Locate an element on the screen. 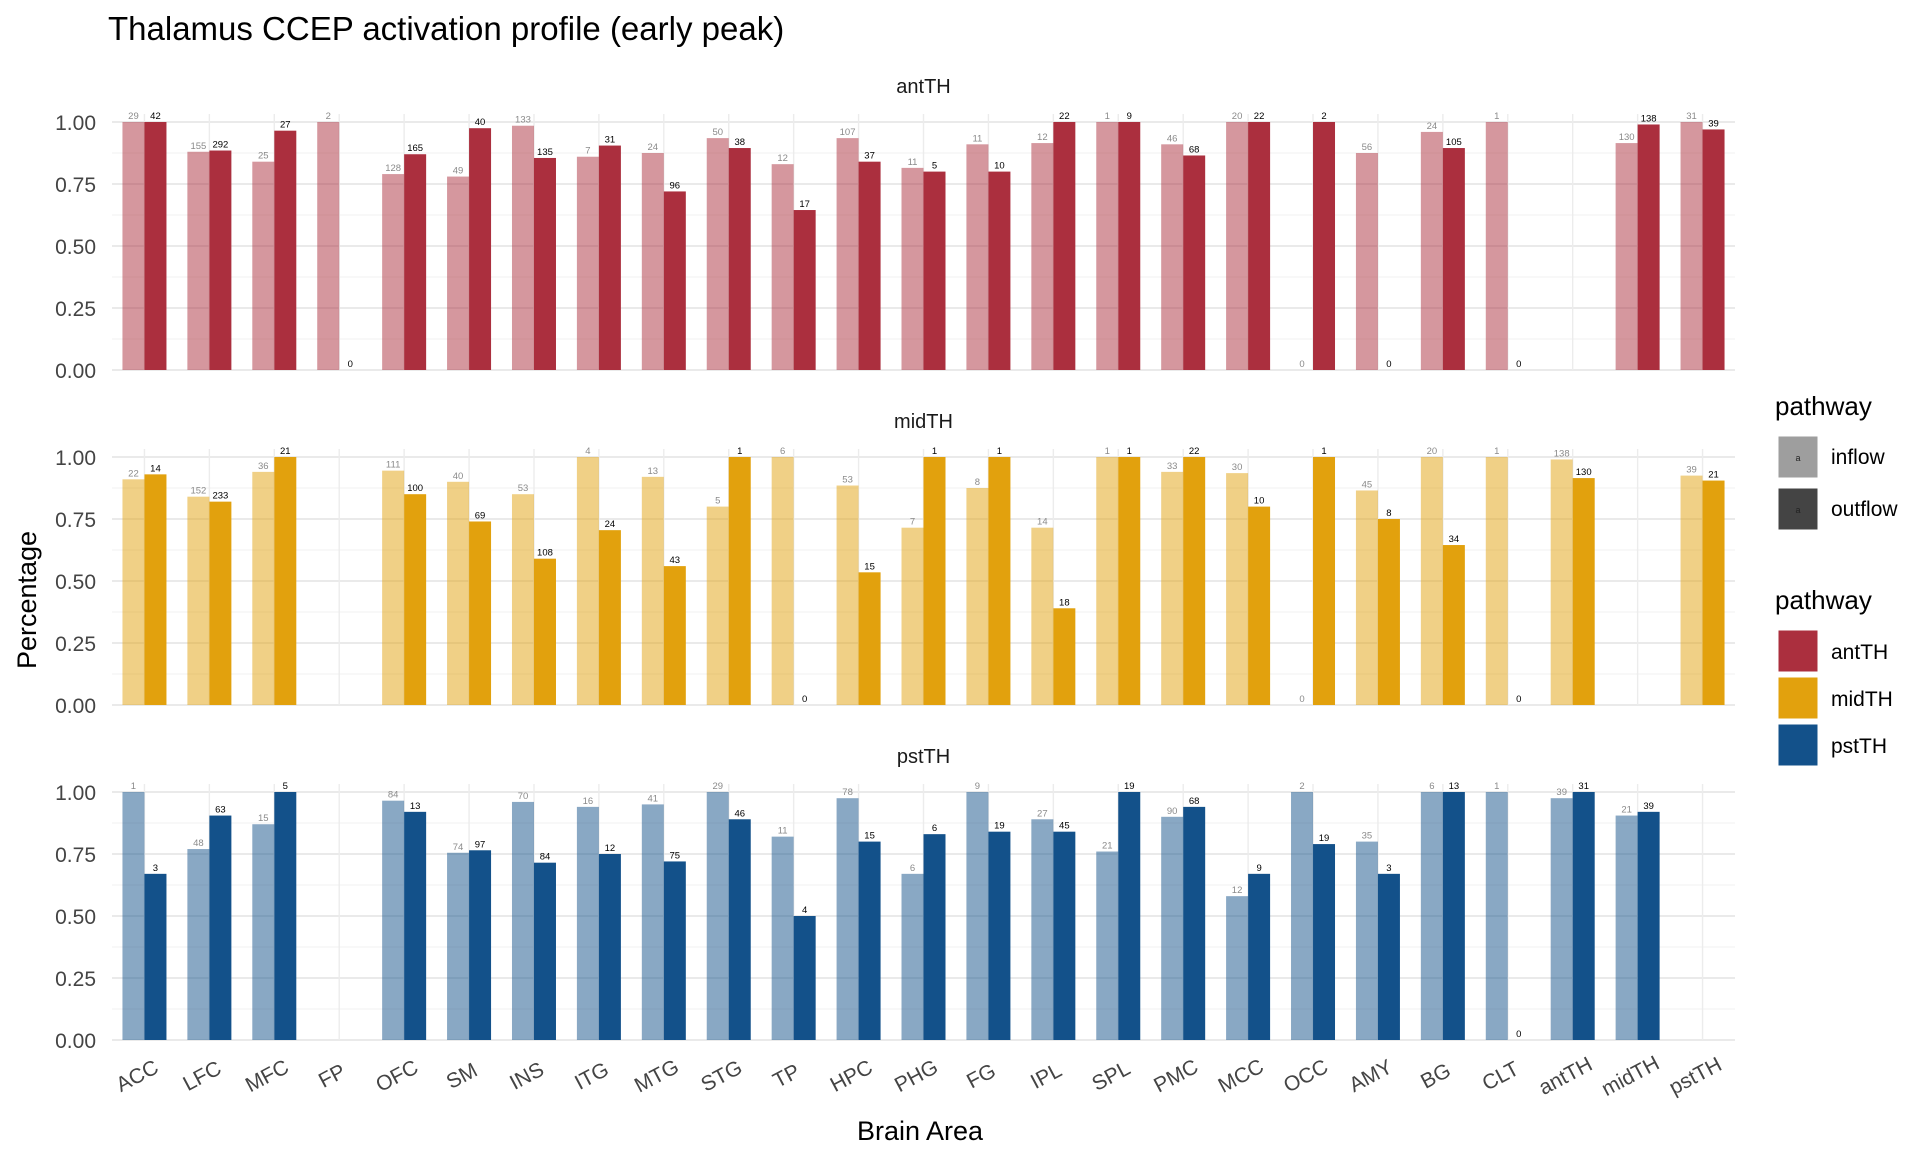 The width and height of the screenshot is (1920, 1157). inflow-count-label: 56 is located at coordinates (1367, 147).